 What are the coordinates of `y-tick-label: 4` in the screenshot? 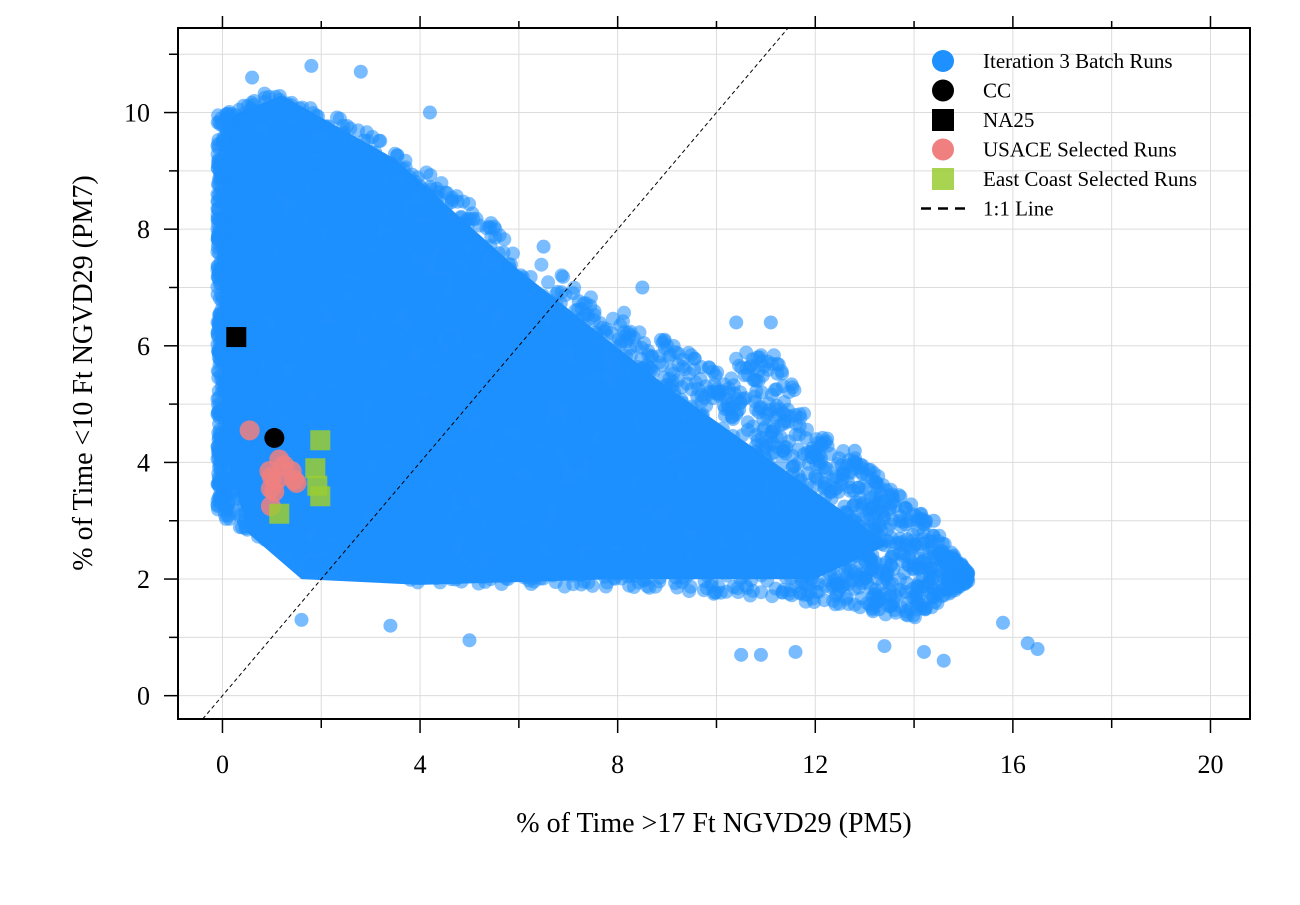 It's located at (143, 462).